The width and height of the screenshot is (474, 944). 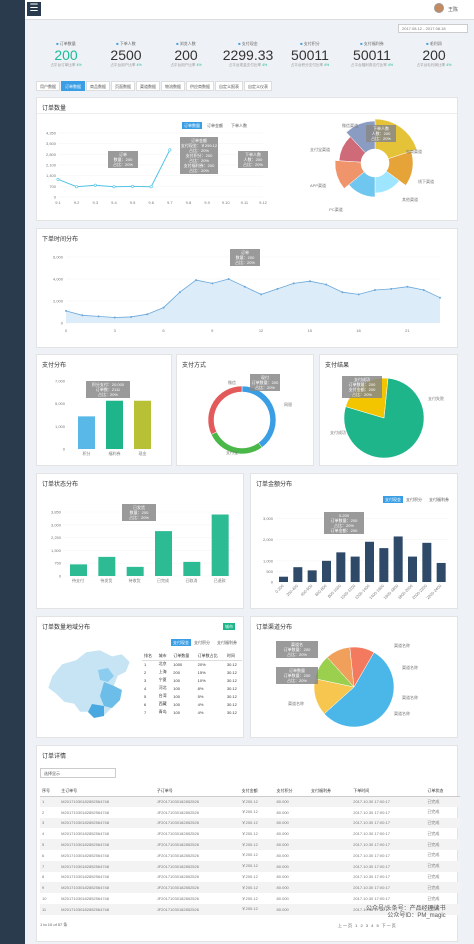 What do you see at coordinates (173, 86) in the screenshot?
I see `tab-5: 物流数据` at bounding box center [173, 86].